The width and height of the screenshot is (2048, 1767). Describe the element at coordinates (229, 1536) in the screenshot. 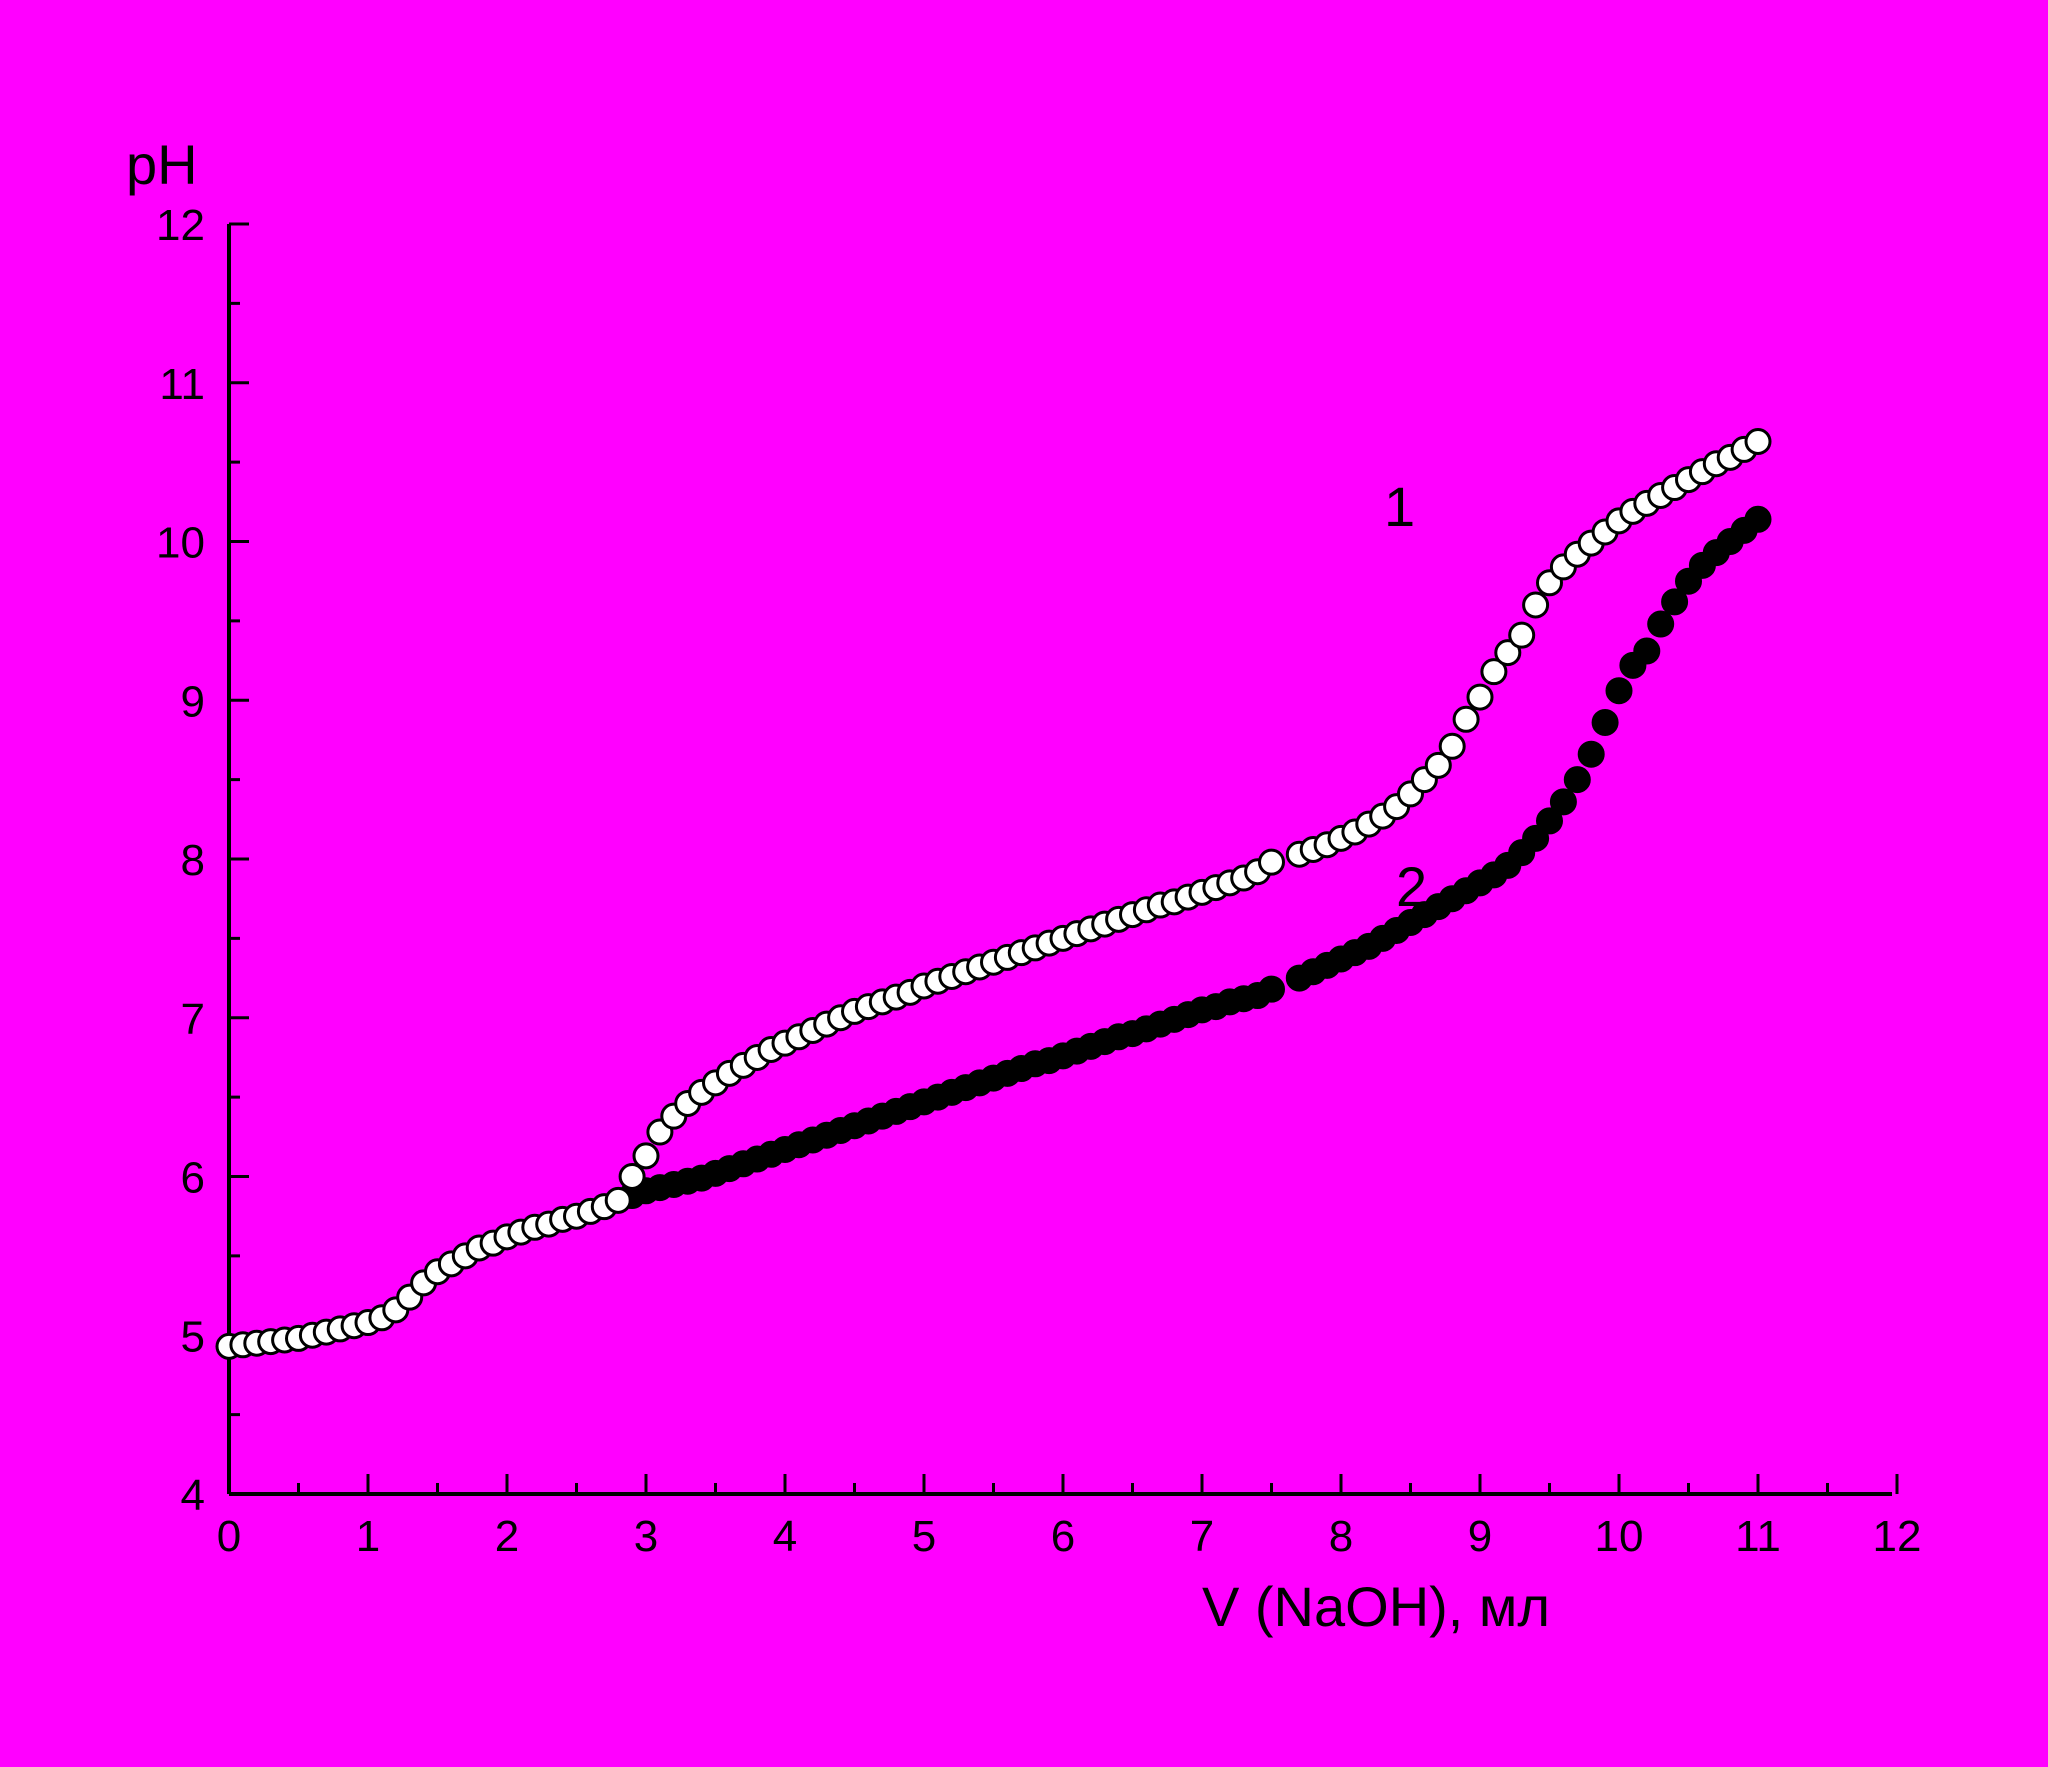

I see `x-tick-label: 0` at that location.